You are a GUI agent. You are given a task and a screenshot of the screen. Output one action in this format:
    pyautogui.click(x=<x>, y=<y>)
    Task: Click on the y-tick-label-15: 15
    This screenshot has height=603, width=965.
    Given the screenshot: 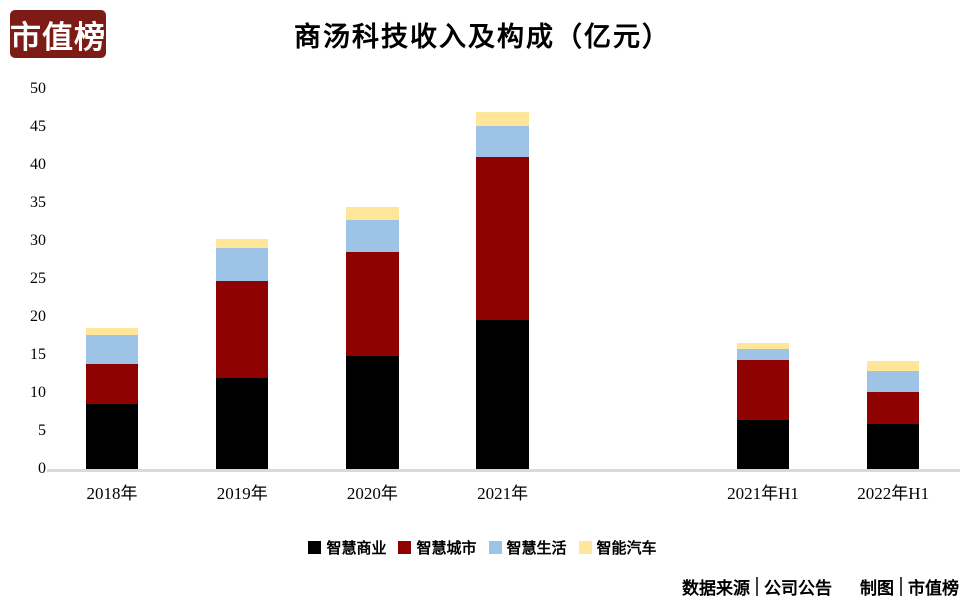 What is the action you would take?
    pyautogui.click(x=38, y=354)
    